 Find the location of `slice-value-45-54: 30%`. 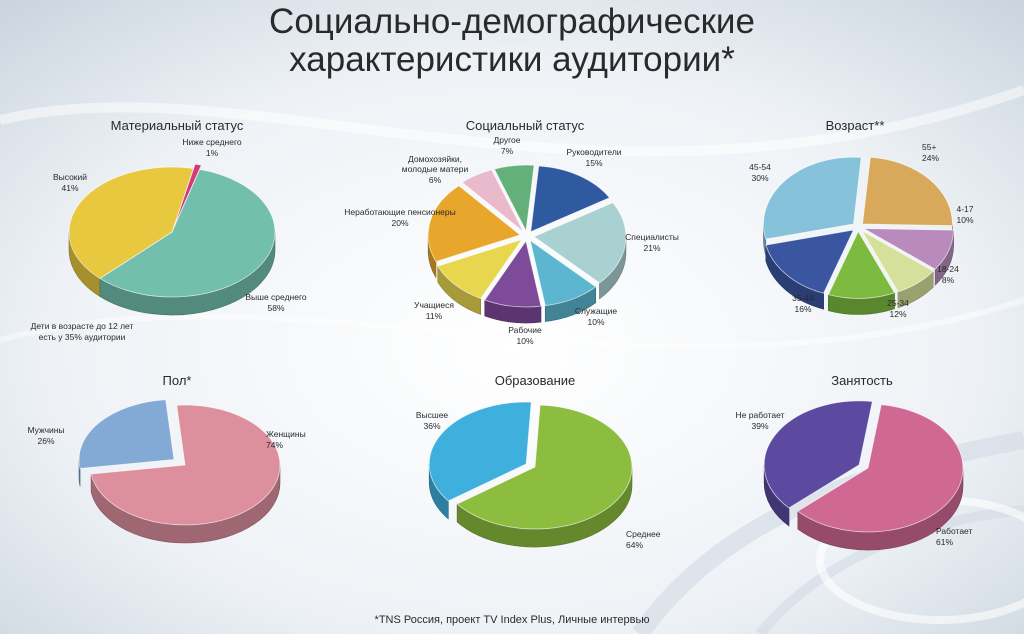

slice-value-45-54: 30% is located at coordinates (759, 178).